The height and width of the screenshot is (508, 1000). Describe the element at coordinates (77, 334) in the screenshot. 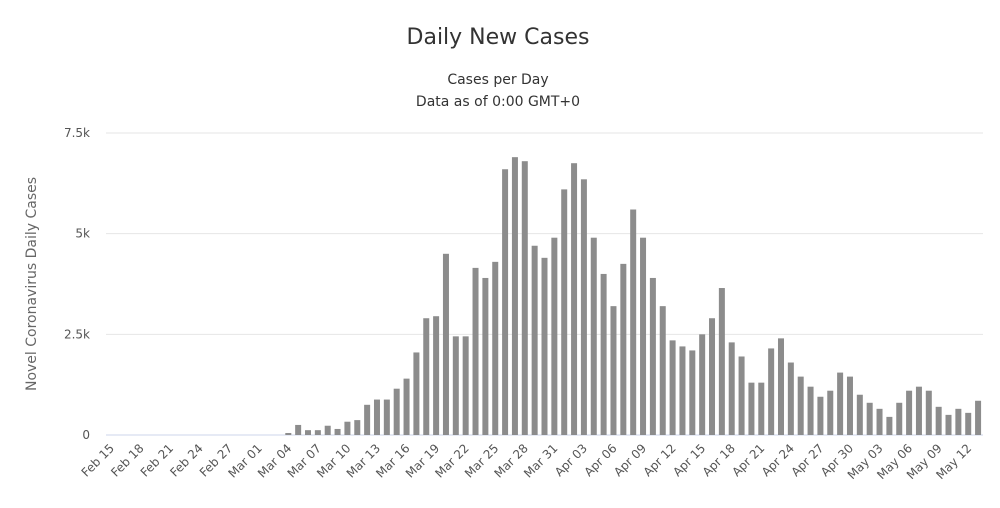

I see `y-tick-label: 2.5k` at that location.